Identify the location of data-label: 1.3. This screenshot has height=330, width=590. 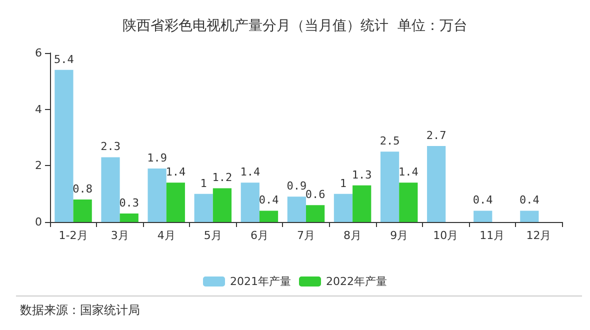
(362, 175).